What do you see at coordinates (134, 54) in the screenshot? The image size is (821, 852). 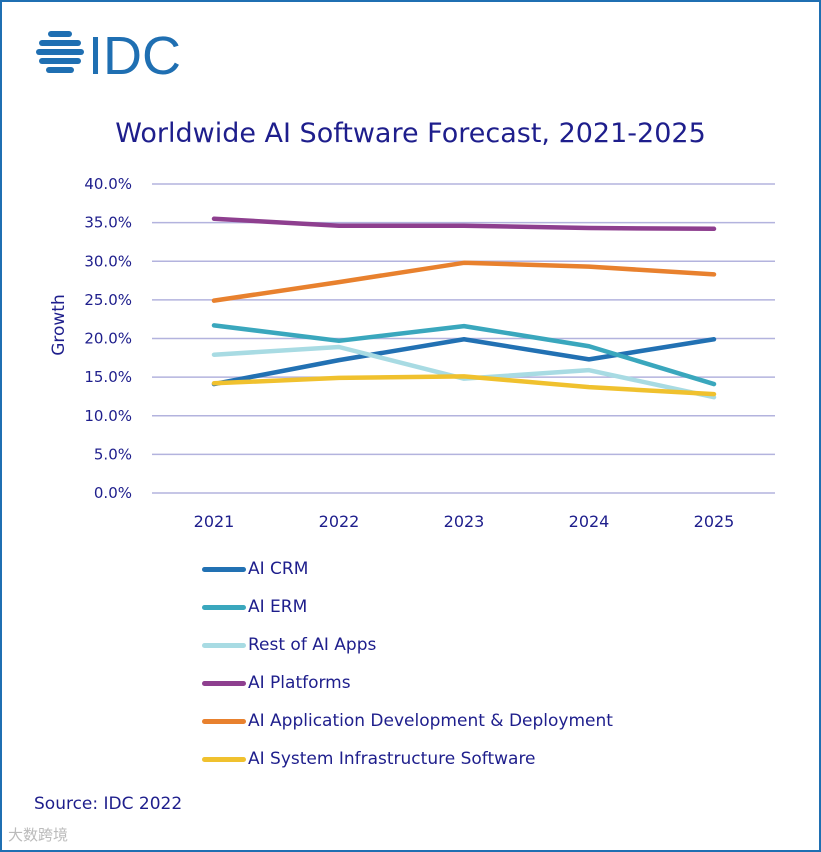 I see `svg-text: IDC` at bounding box center [134, 54].